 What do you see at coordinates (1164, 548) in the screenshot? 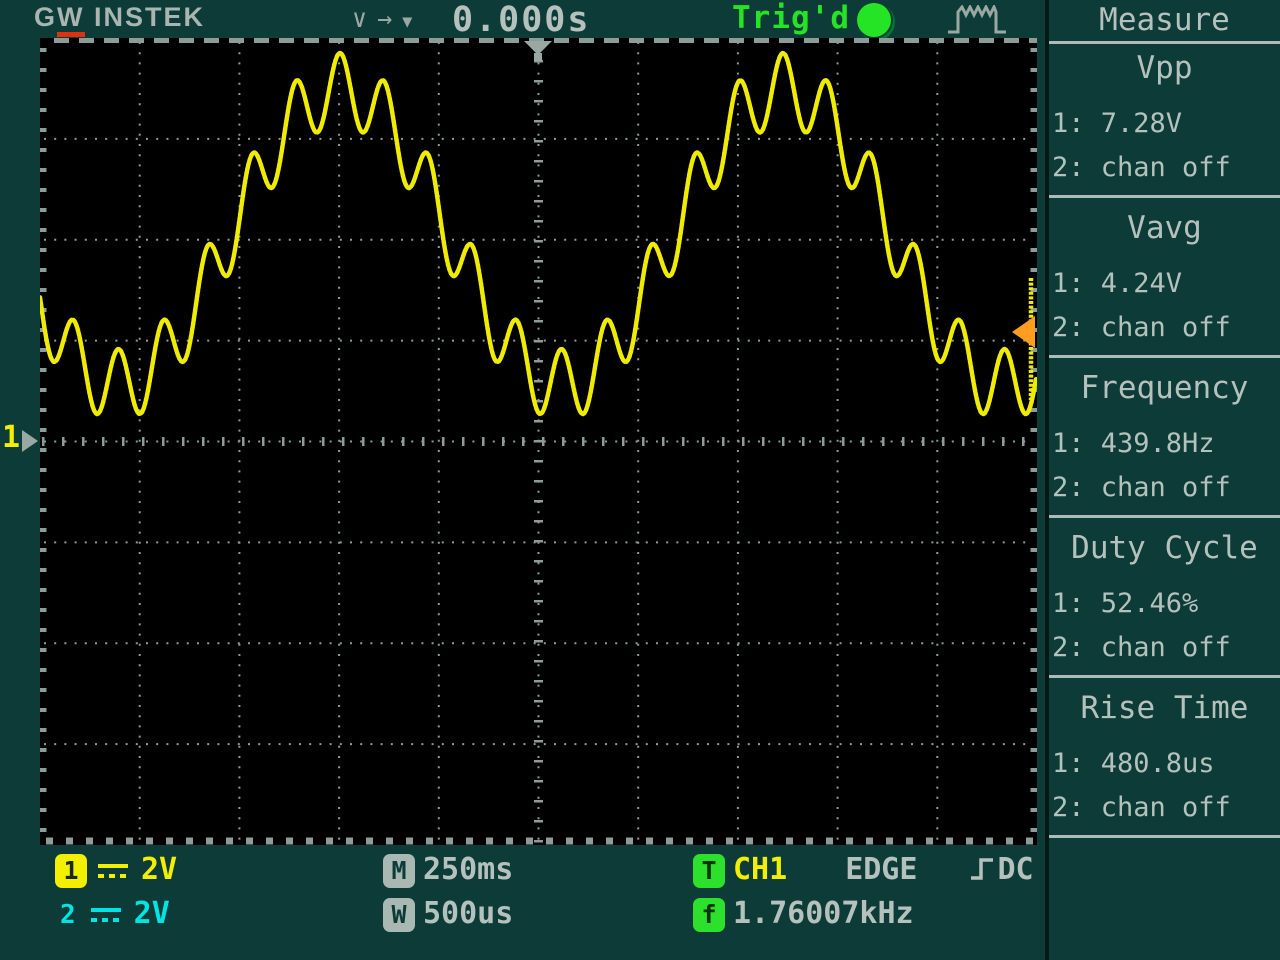
I see `measure-title: Duty Cycle` at bounding box center [1164, 548].